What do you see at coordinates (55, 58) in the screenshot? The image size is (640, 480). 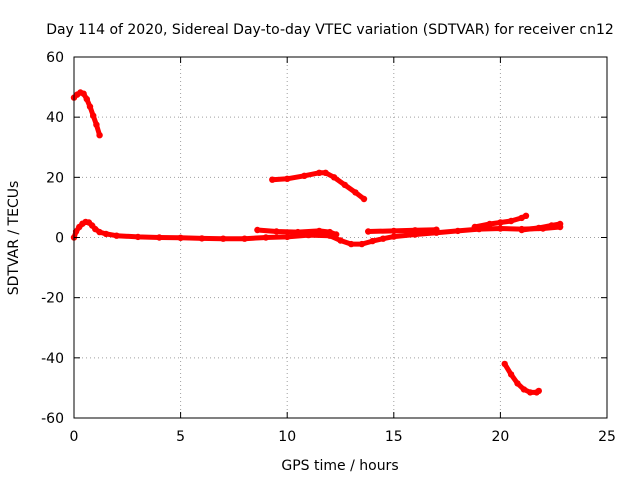 I see `y-tick-label: 60` at bounding box center [55, 58].